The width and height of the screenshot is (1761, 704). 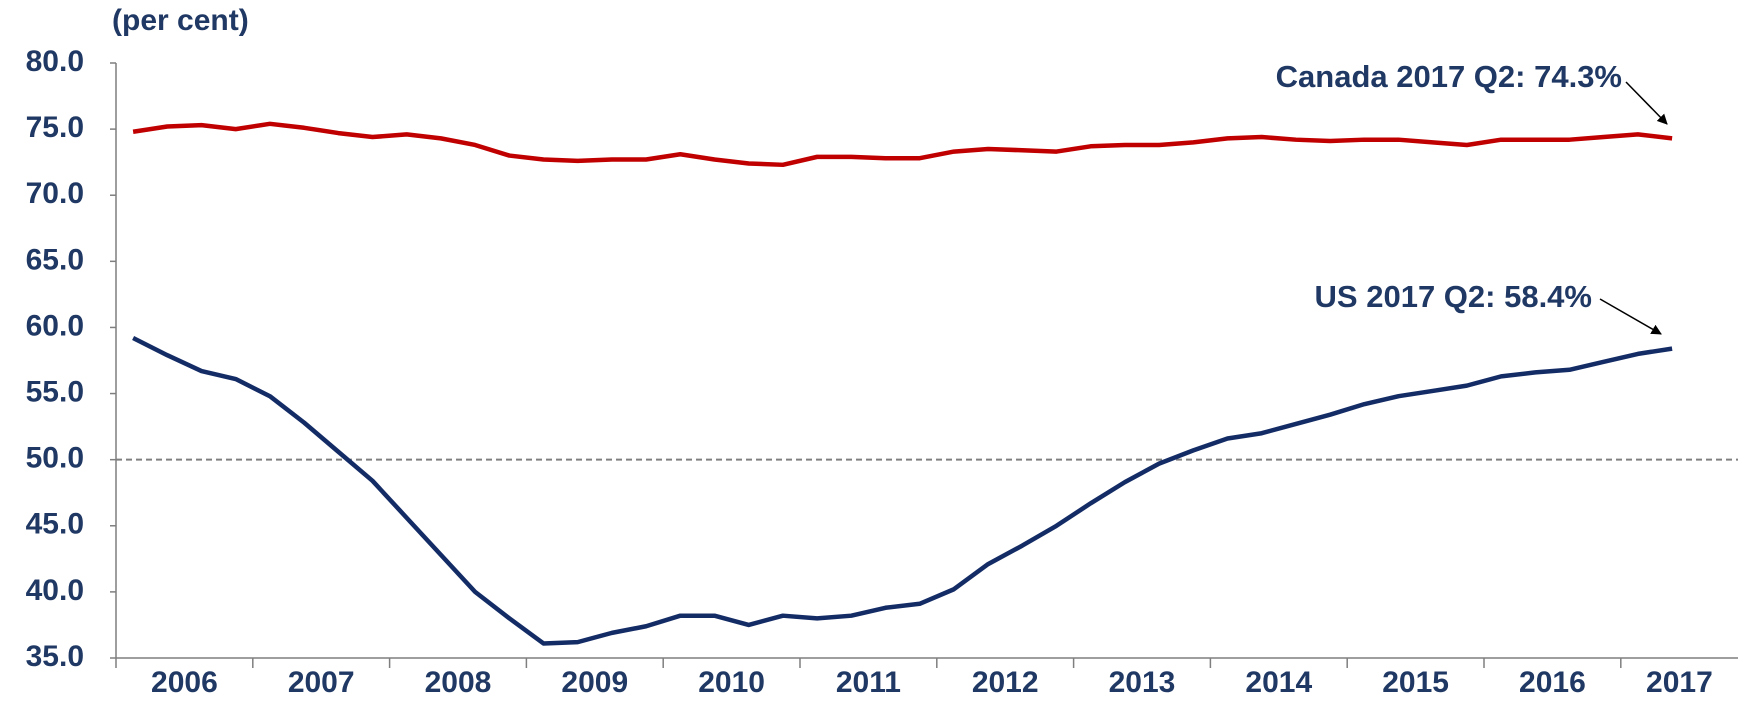 What do you see at coordinates (594, 682) in the screenshot?
I see `x-tick-label: 2009` at bounding box center [594, 682].